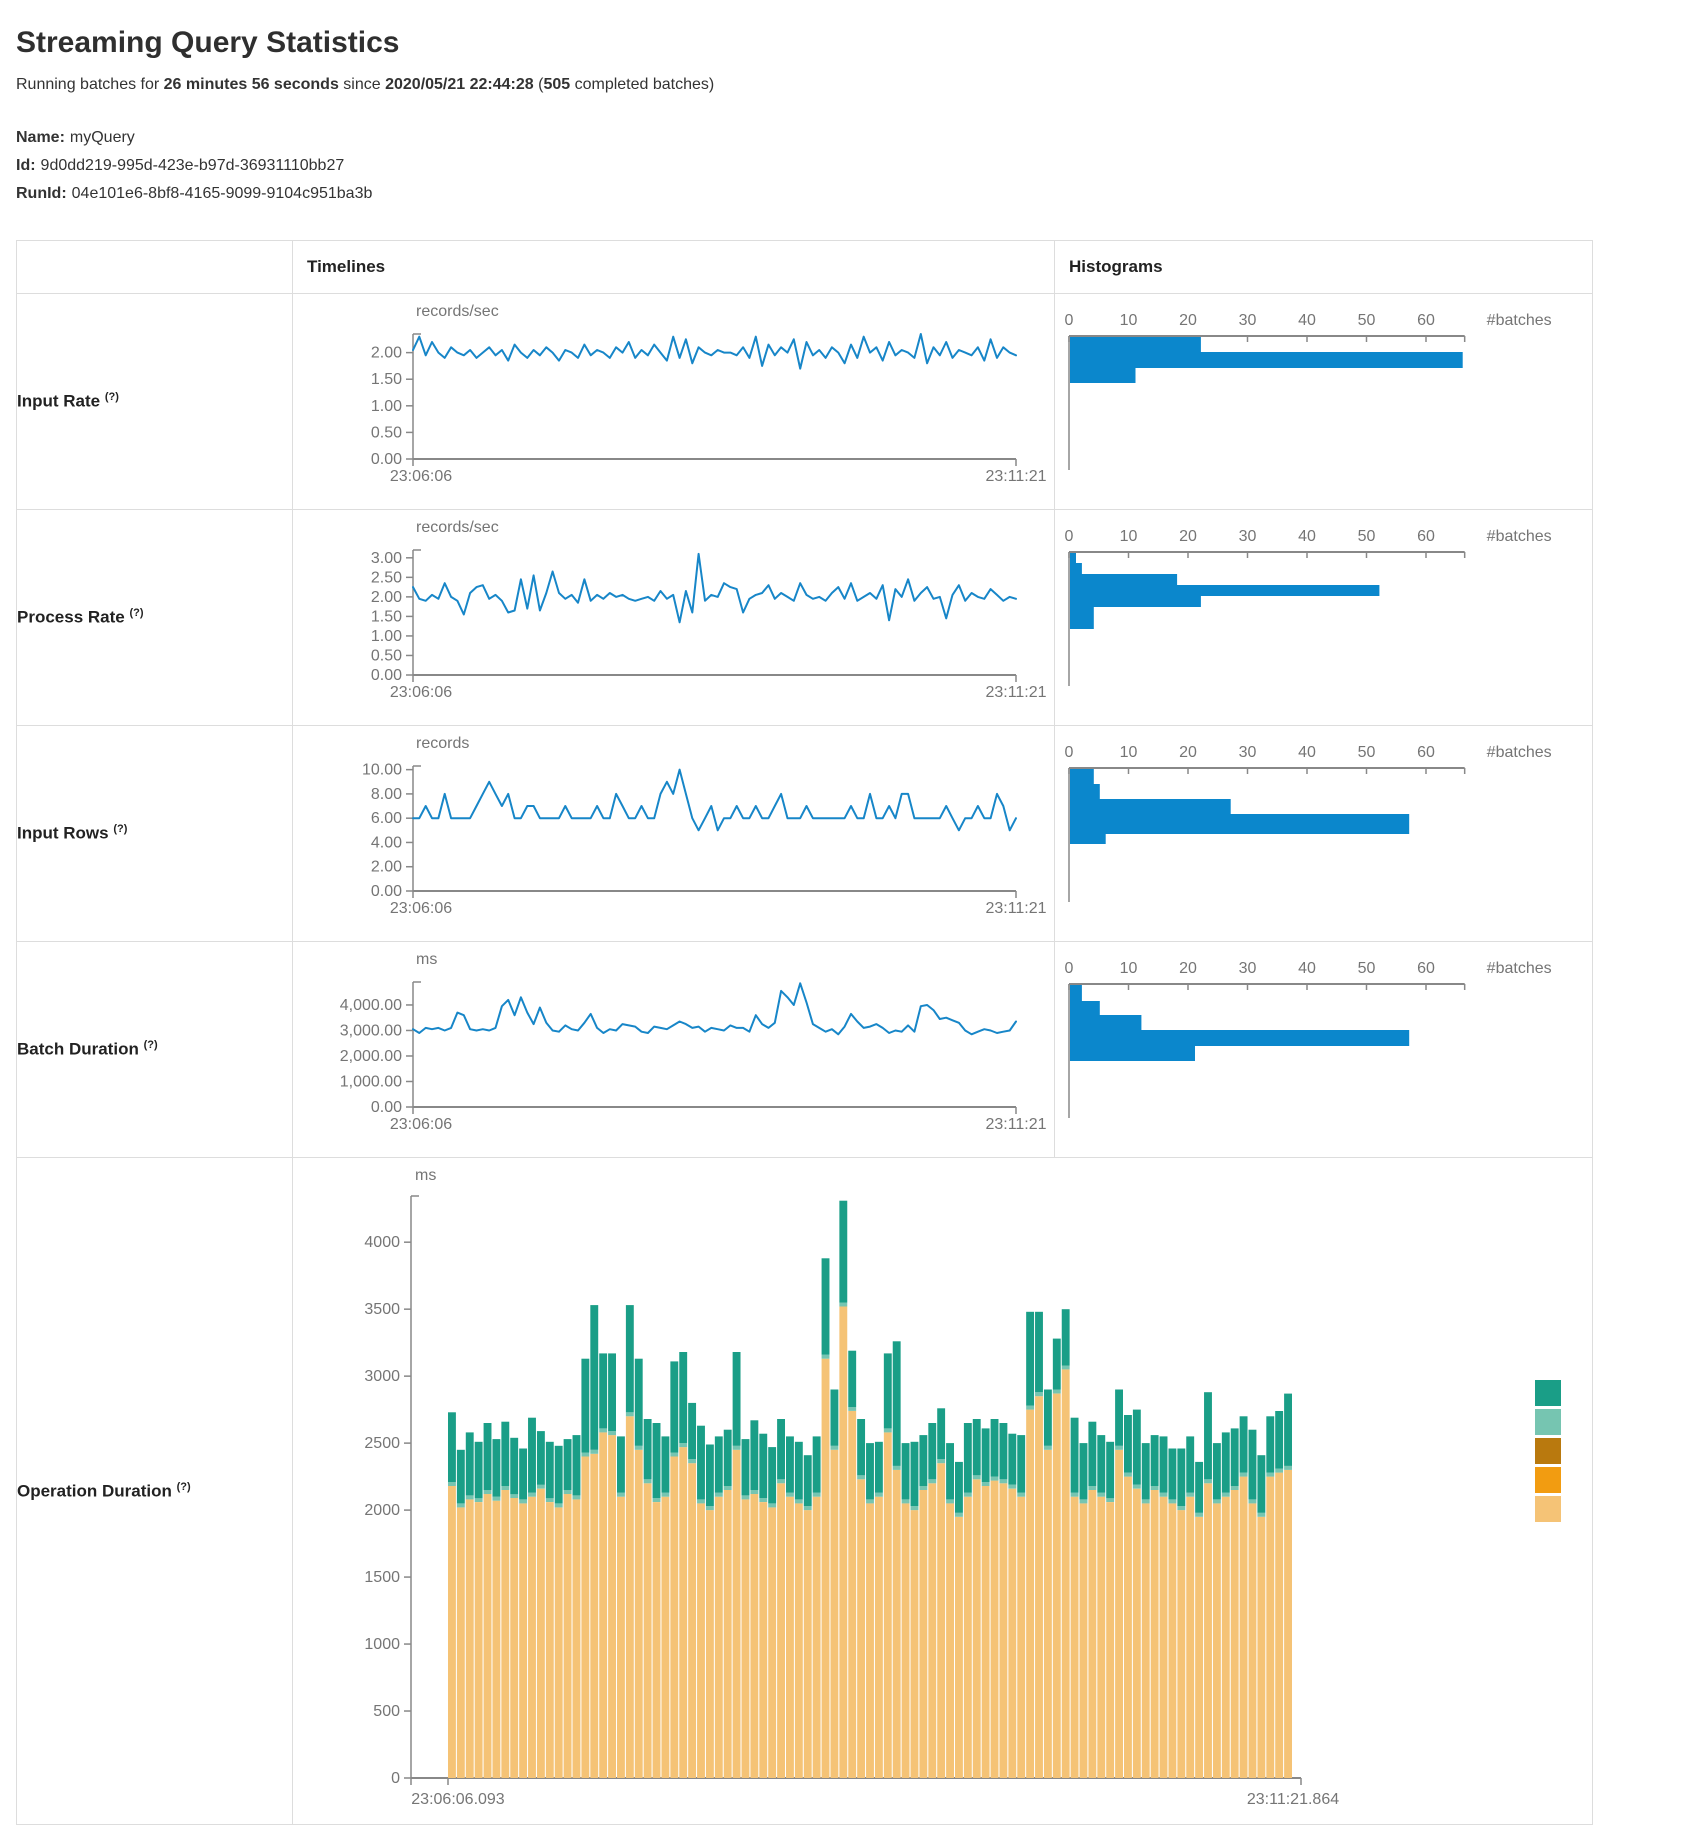 The width and height of the screenshot is (1693, 1841). I want to click on svg-text: 1.50, so click(386, 616).